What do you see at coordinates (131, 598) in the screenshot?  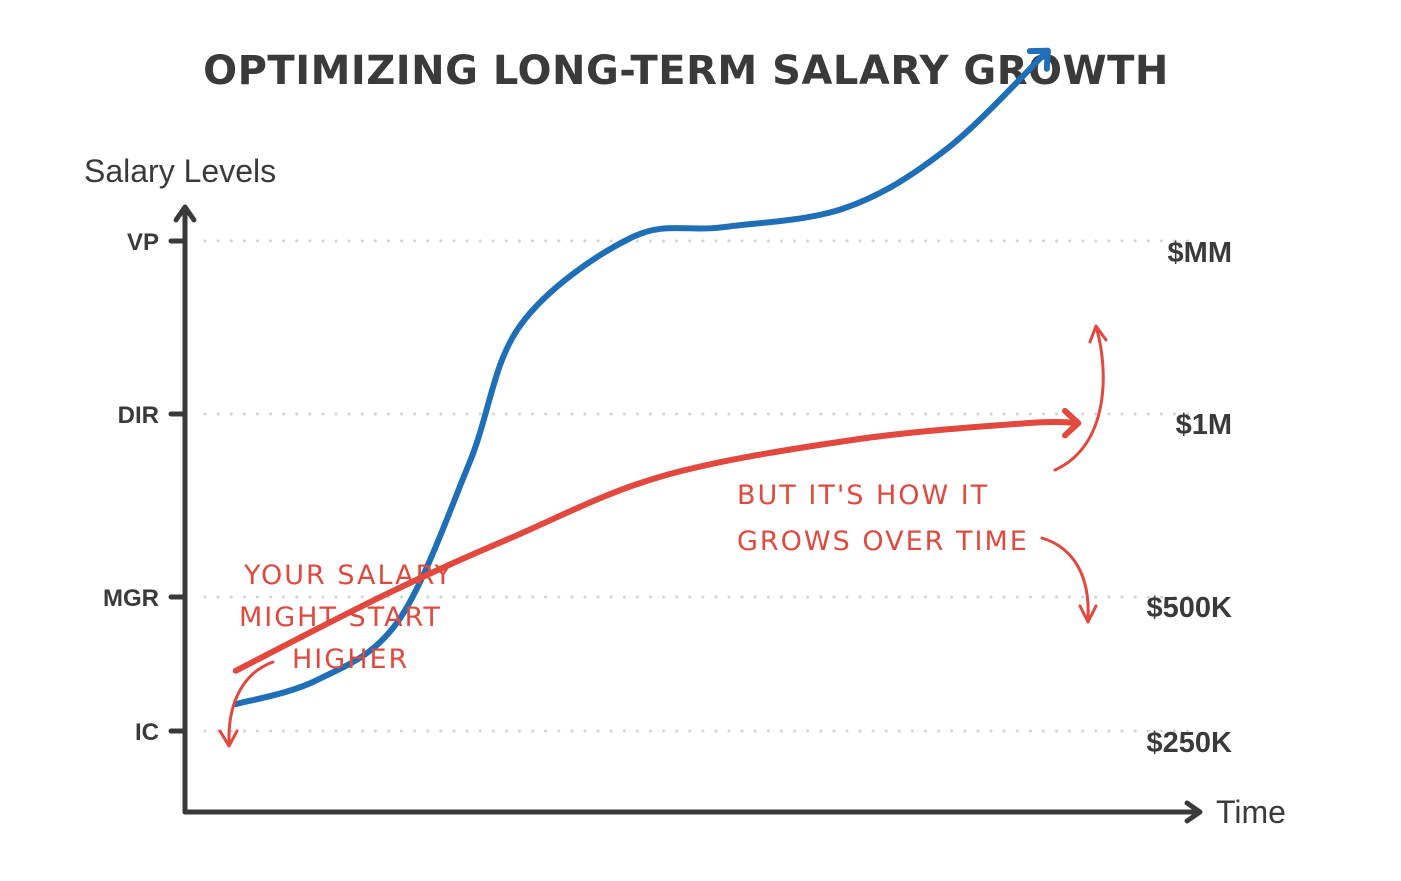 I see `tick-label-mgr: MGR` at bounding box center [131, 598].